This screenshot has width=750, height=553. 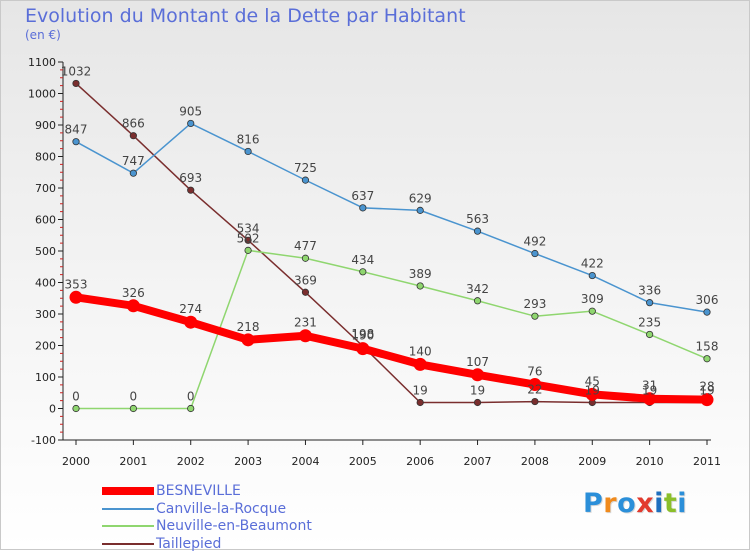 I want to click on data-label: 905, so click(x=190, y=111).